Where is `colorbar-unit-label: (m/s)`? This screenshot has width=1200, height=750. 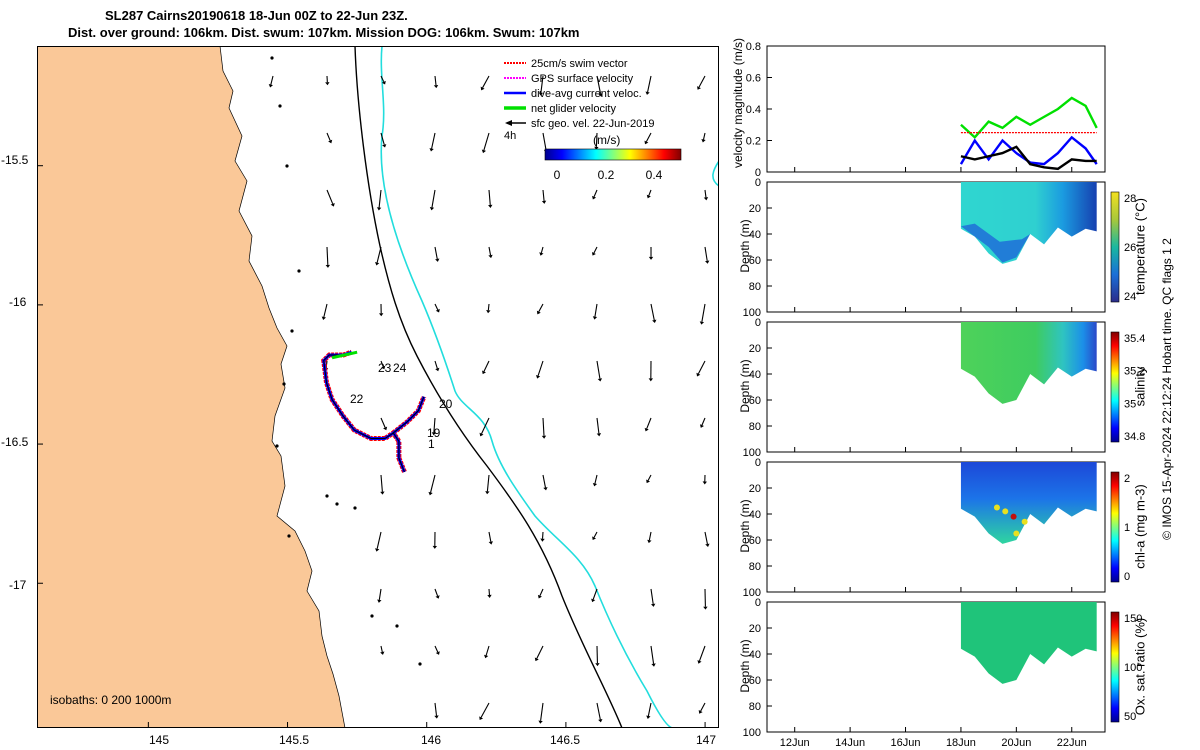
colorbar-unit-label: (m/s) is located at coordinates (606, 140).